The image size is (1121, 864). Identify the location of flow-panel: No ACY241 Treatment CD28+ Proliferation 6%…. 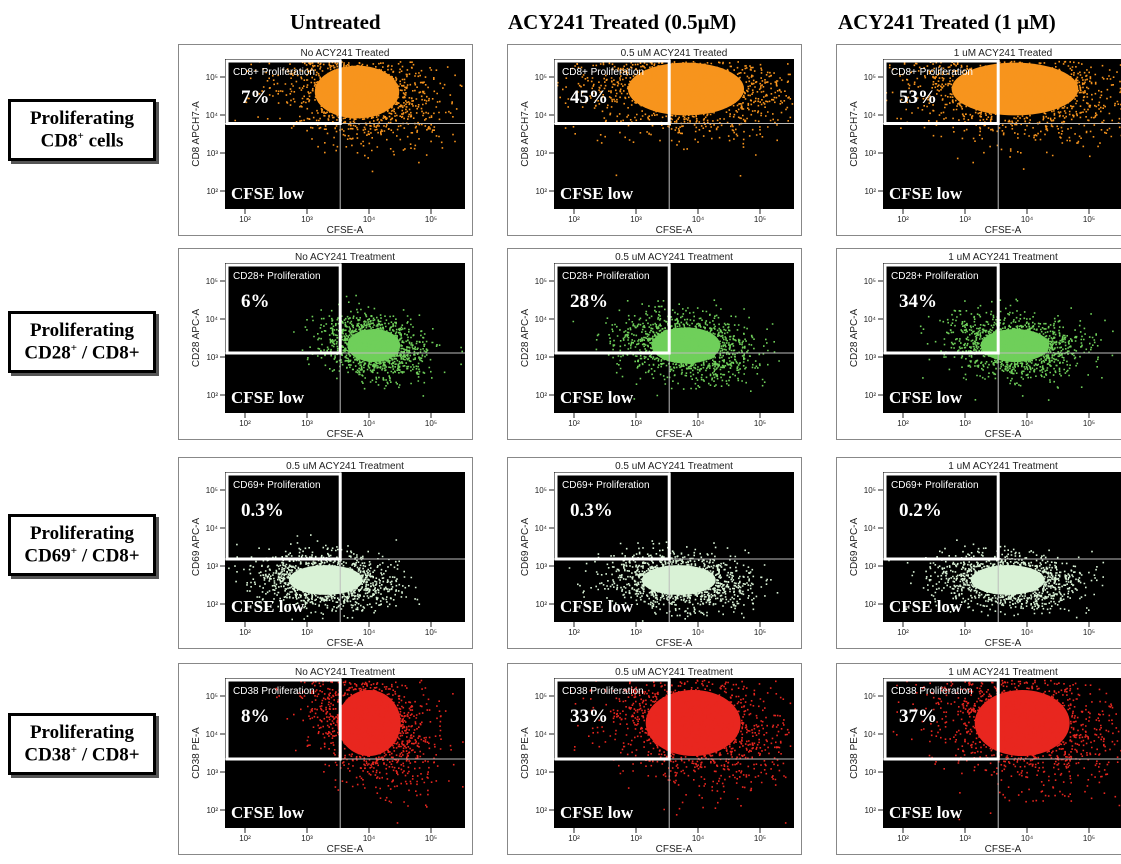
(325, 344).